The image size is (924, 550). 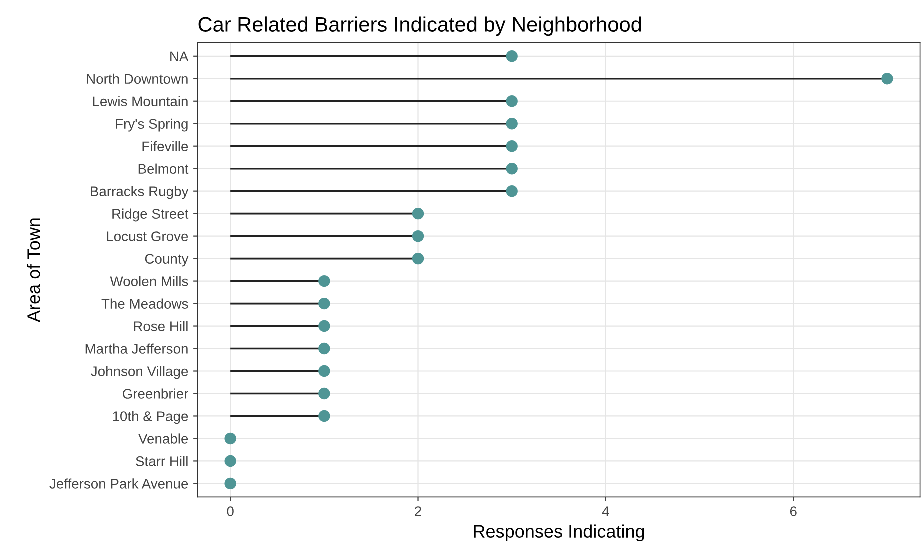 I want to click on y-tick-label: Jefferson Park Avenue, so click(x=119, y=483).